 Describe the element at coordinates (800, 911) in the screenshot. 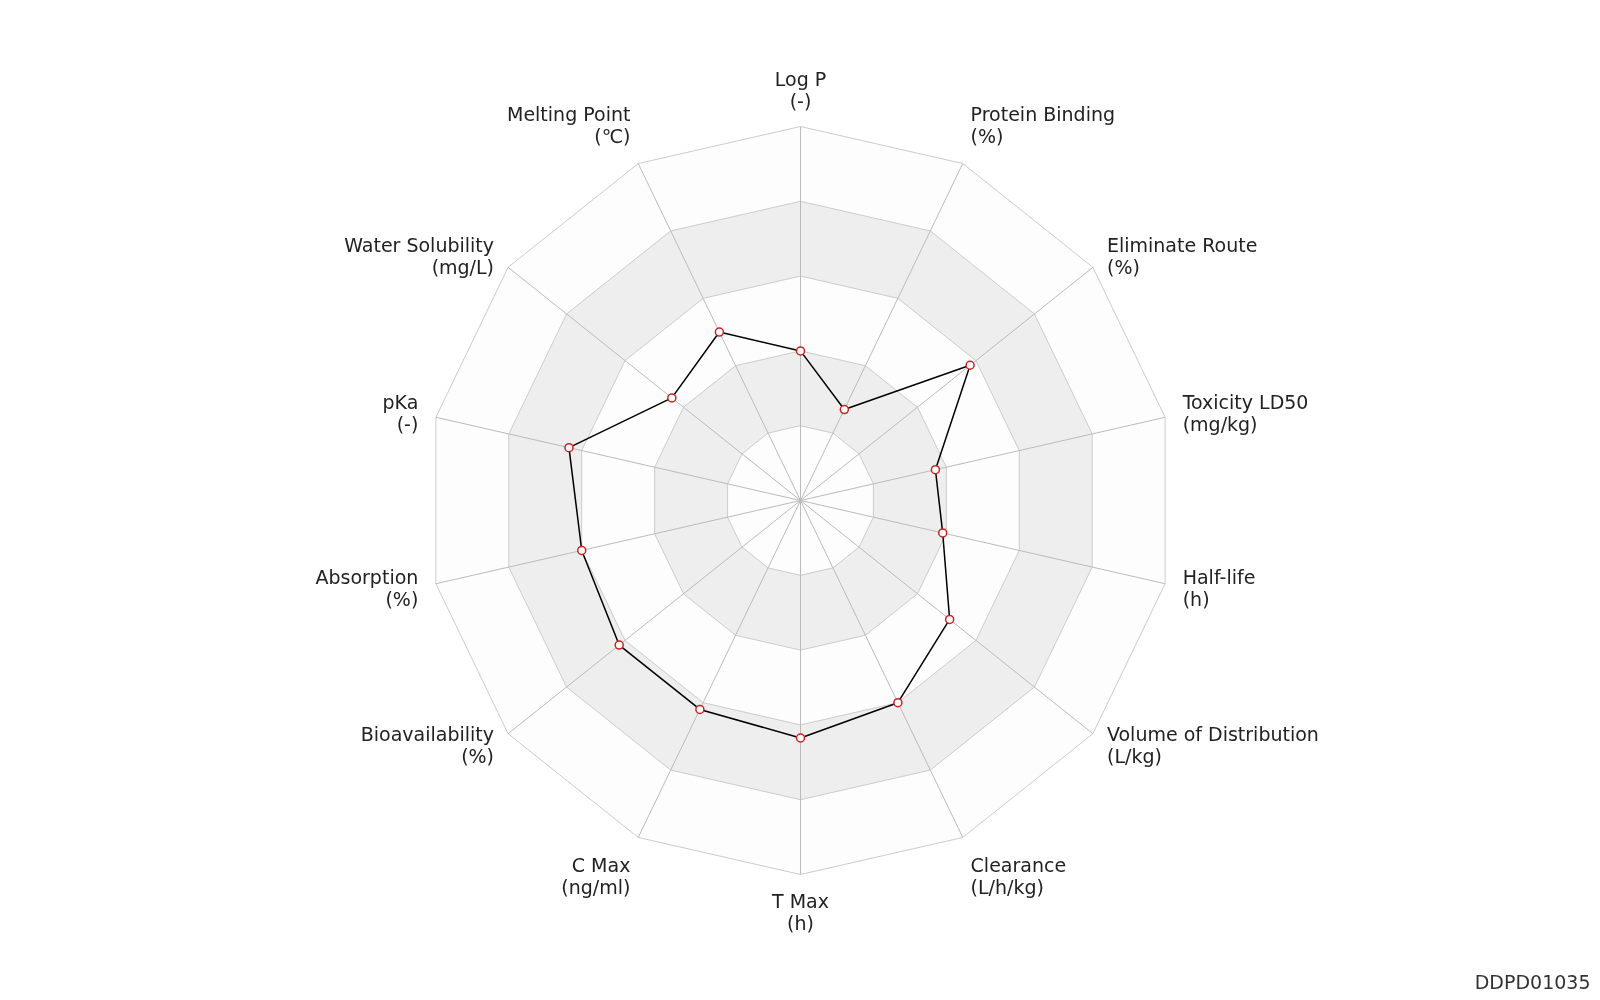

I see `spoke-label: T Max (h)` at that location.